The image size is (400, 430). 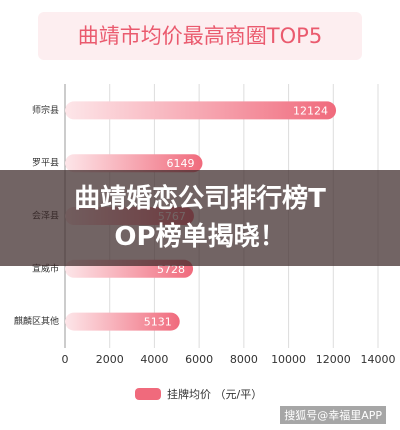 I want to click on legend-label: 挂牌均价 （元/平）, so click(x=214, y=394).